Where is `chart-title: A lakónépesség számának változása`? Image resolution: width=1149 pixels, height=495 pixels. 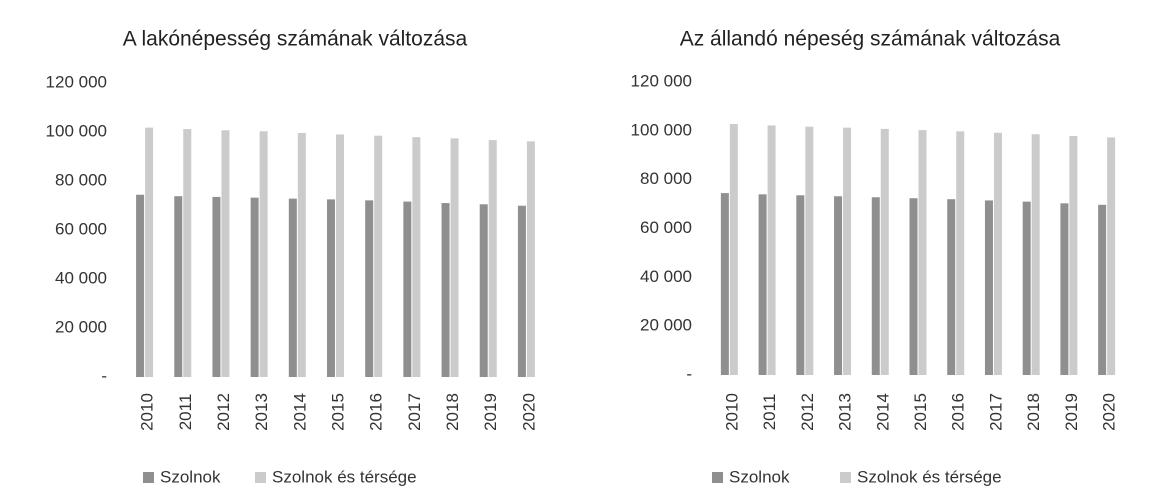 chart-title: A lakónépesség számának változása is located at coordinates (295, 39).